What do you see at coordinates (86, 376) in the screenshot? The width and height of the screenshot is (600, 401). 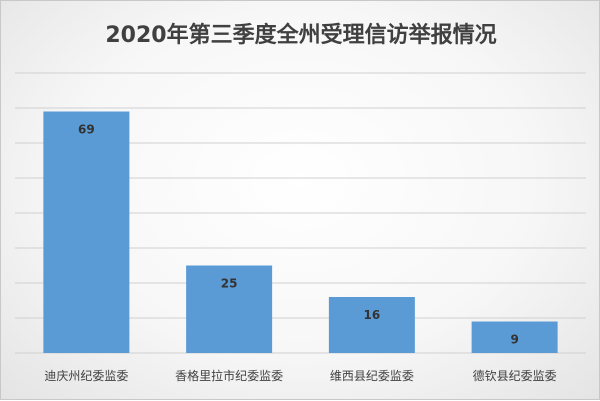 I see `x-tick-label-0: 迪庆州纪委监委` at bounding box center [86, 376].